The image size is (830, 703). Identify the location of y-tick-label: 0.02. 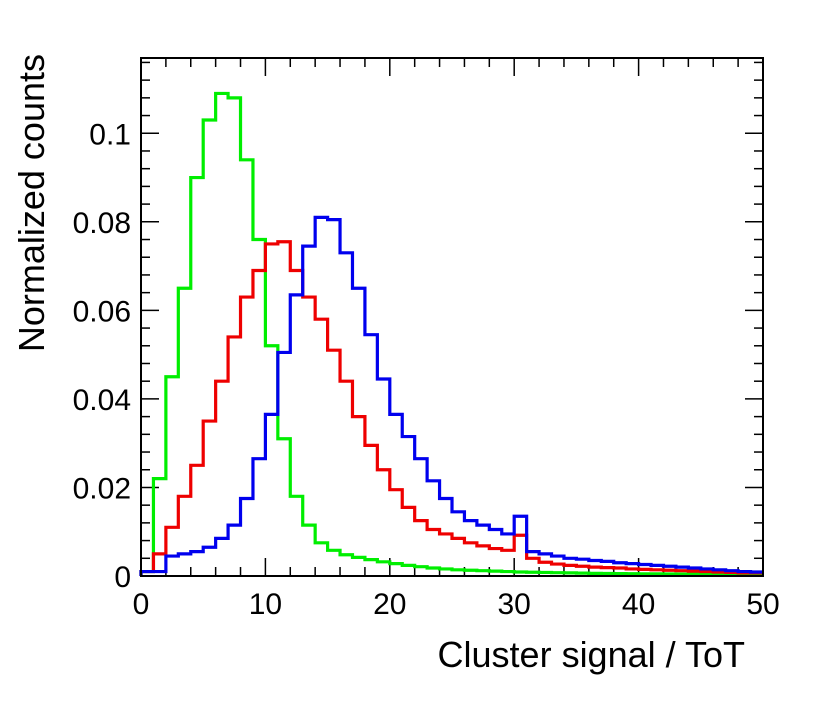
(102, 488).